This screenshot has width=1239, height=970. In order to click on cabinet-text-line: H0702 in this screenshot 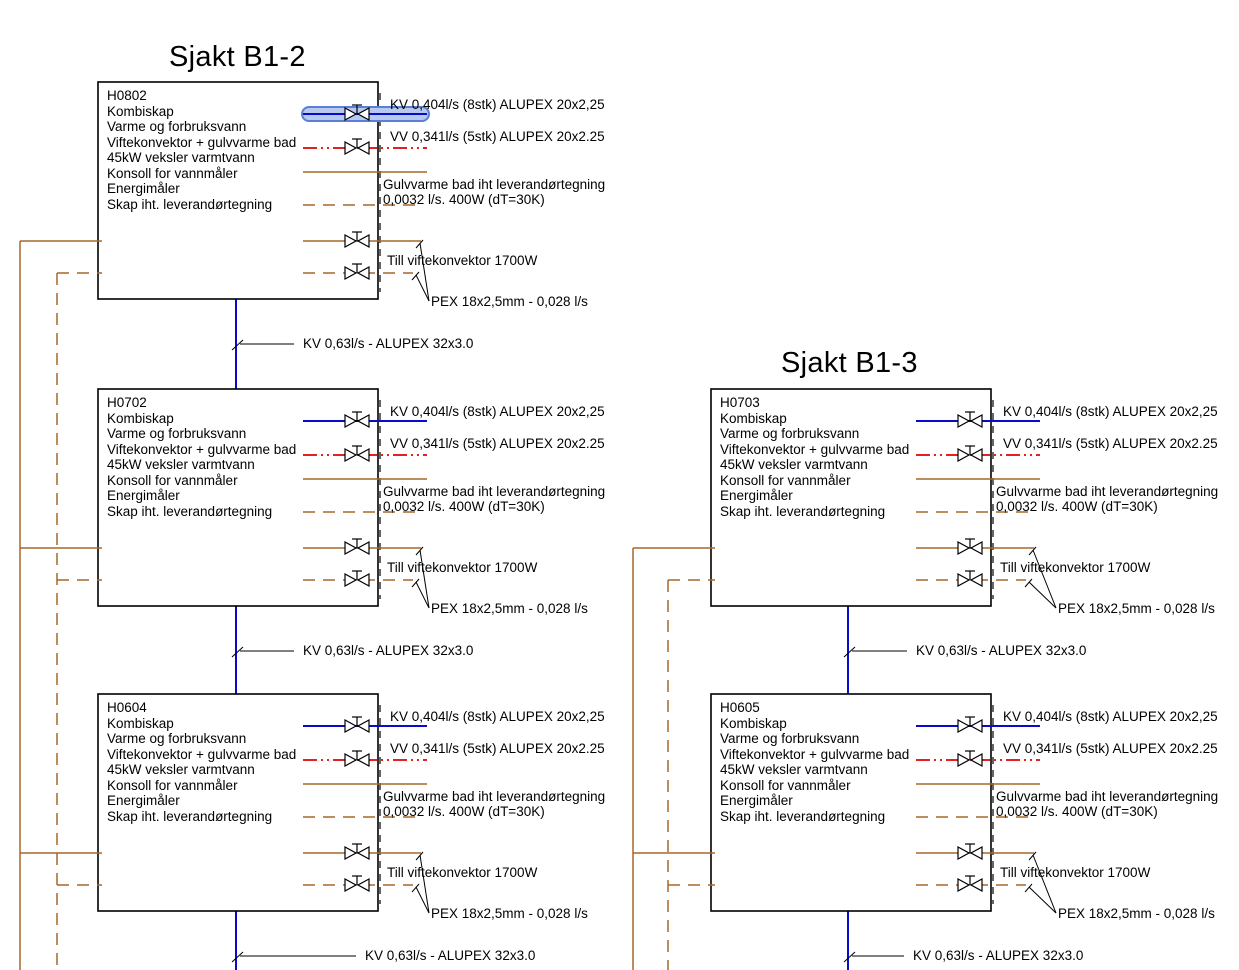, I will do `click(127, 402)`.